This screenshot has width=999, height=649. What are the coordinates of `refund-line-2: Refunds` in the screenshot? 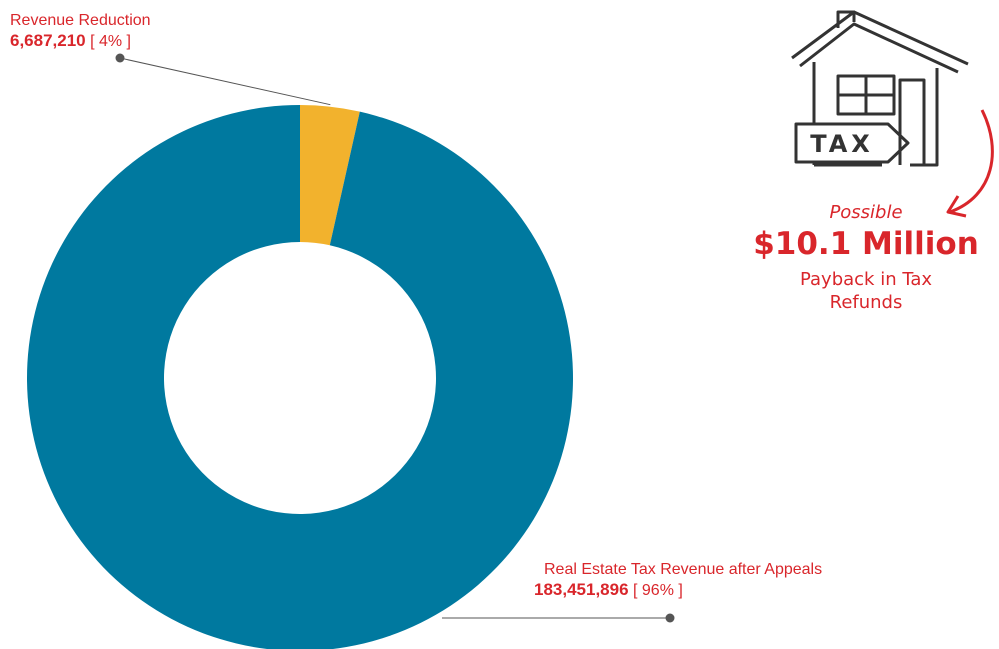 It's located at (865, 302).